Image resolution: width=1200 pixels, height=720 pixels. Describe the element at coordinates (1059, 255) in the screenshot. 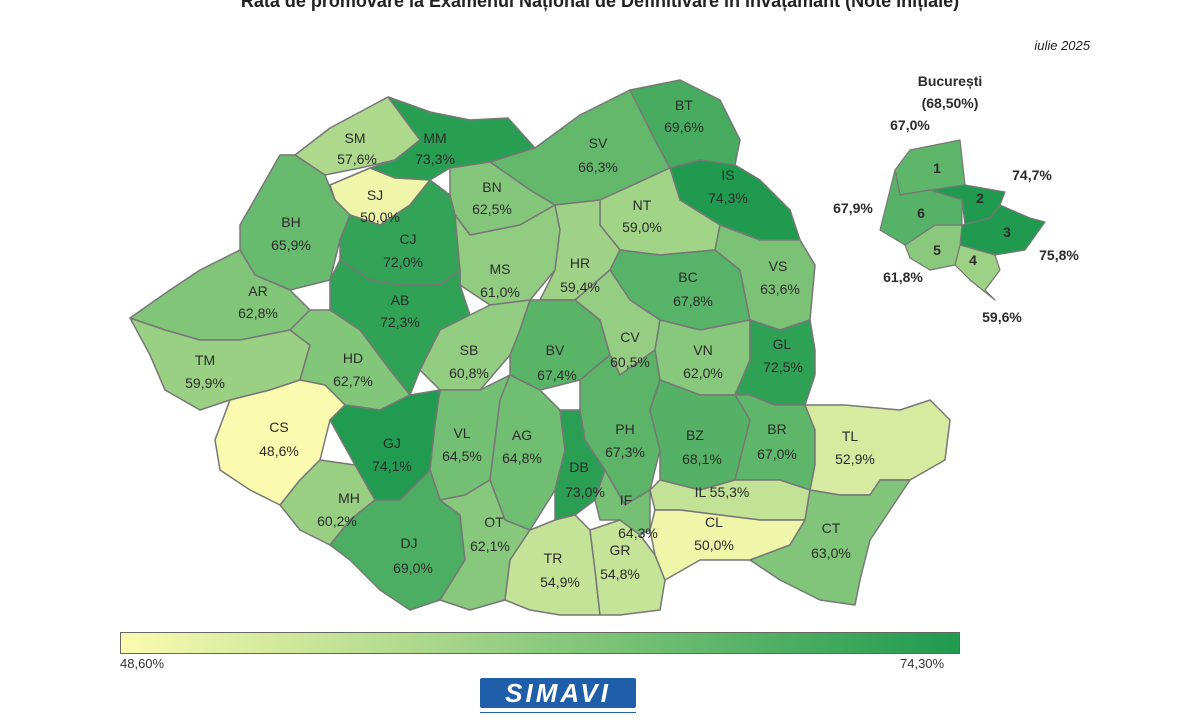

I see `sector-value-3: 75,8%` at that location.